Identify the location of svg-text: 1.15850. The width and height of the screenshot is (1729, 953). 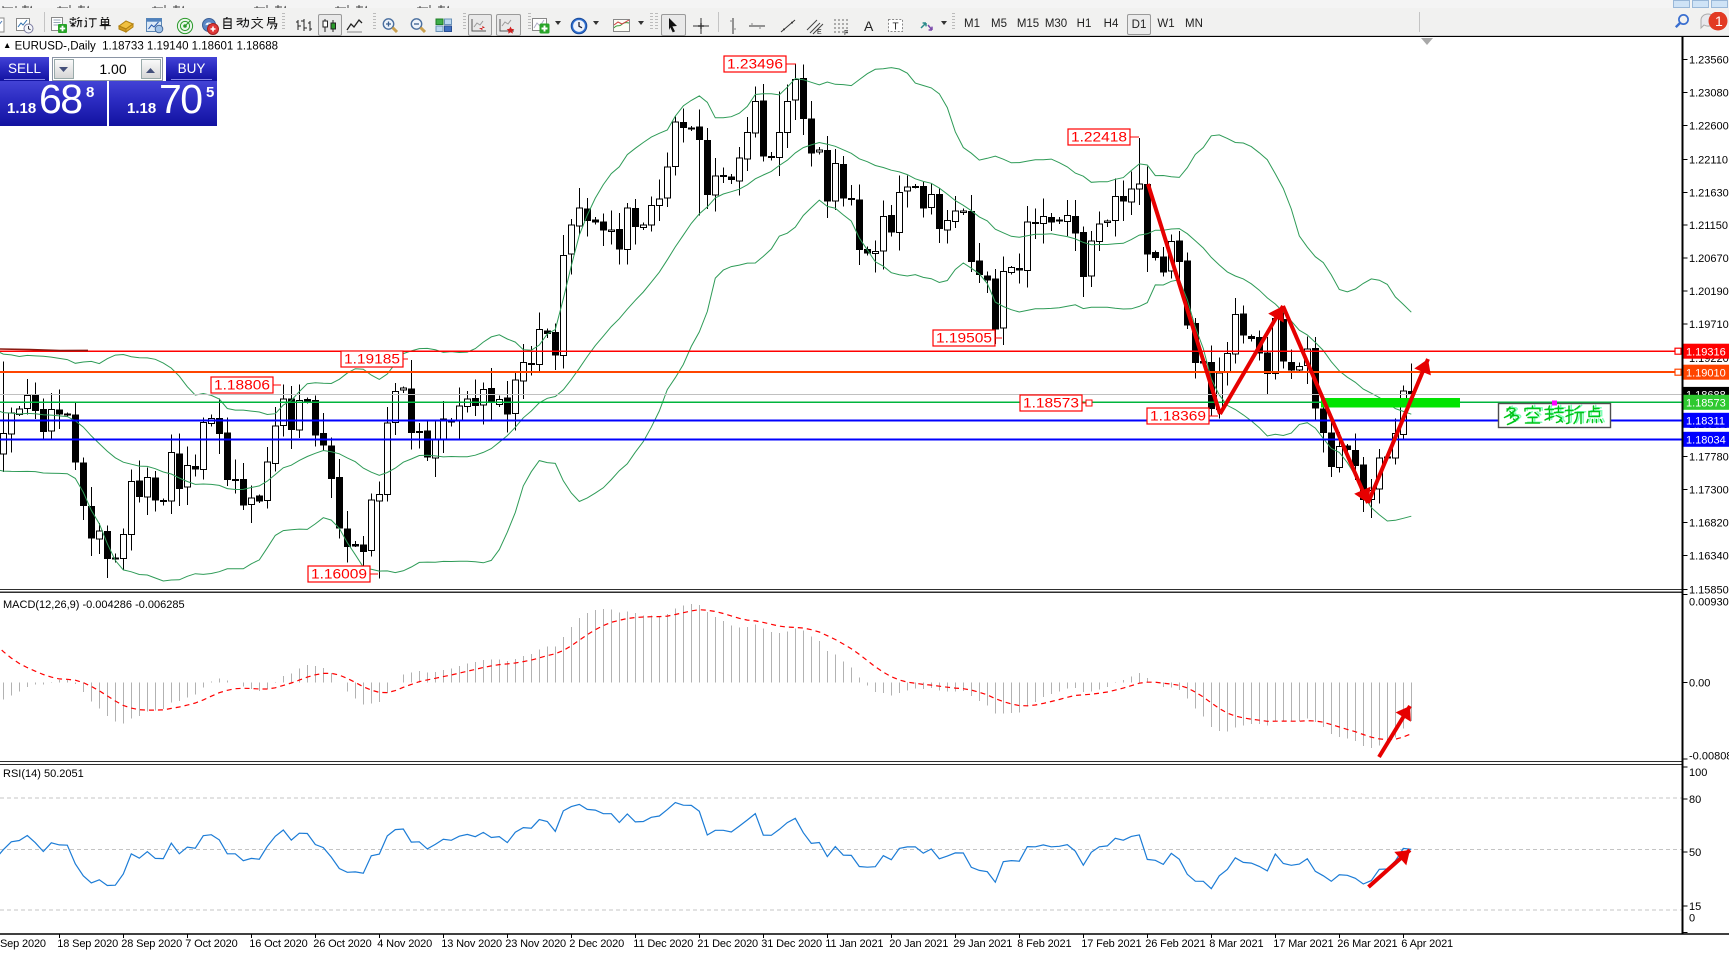
(1709, 590).